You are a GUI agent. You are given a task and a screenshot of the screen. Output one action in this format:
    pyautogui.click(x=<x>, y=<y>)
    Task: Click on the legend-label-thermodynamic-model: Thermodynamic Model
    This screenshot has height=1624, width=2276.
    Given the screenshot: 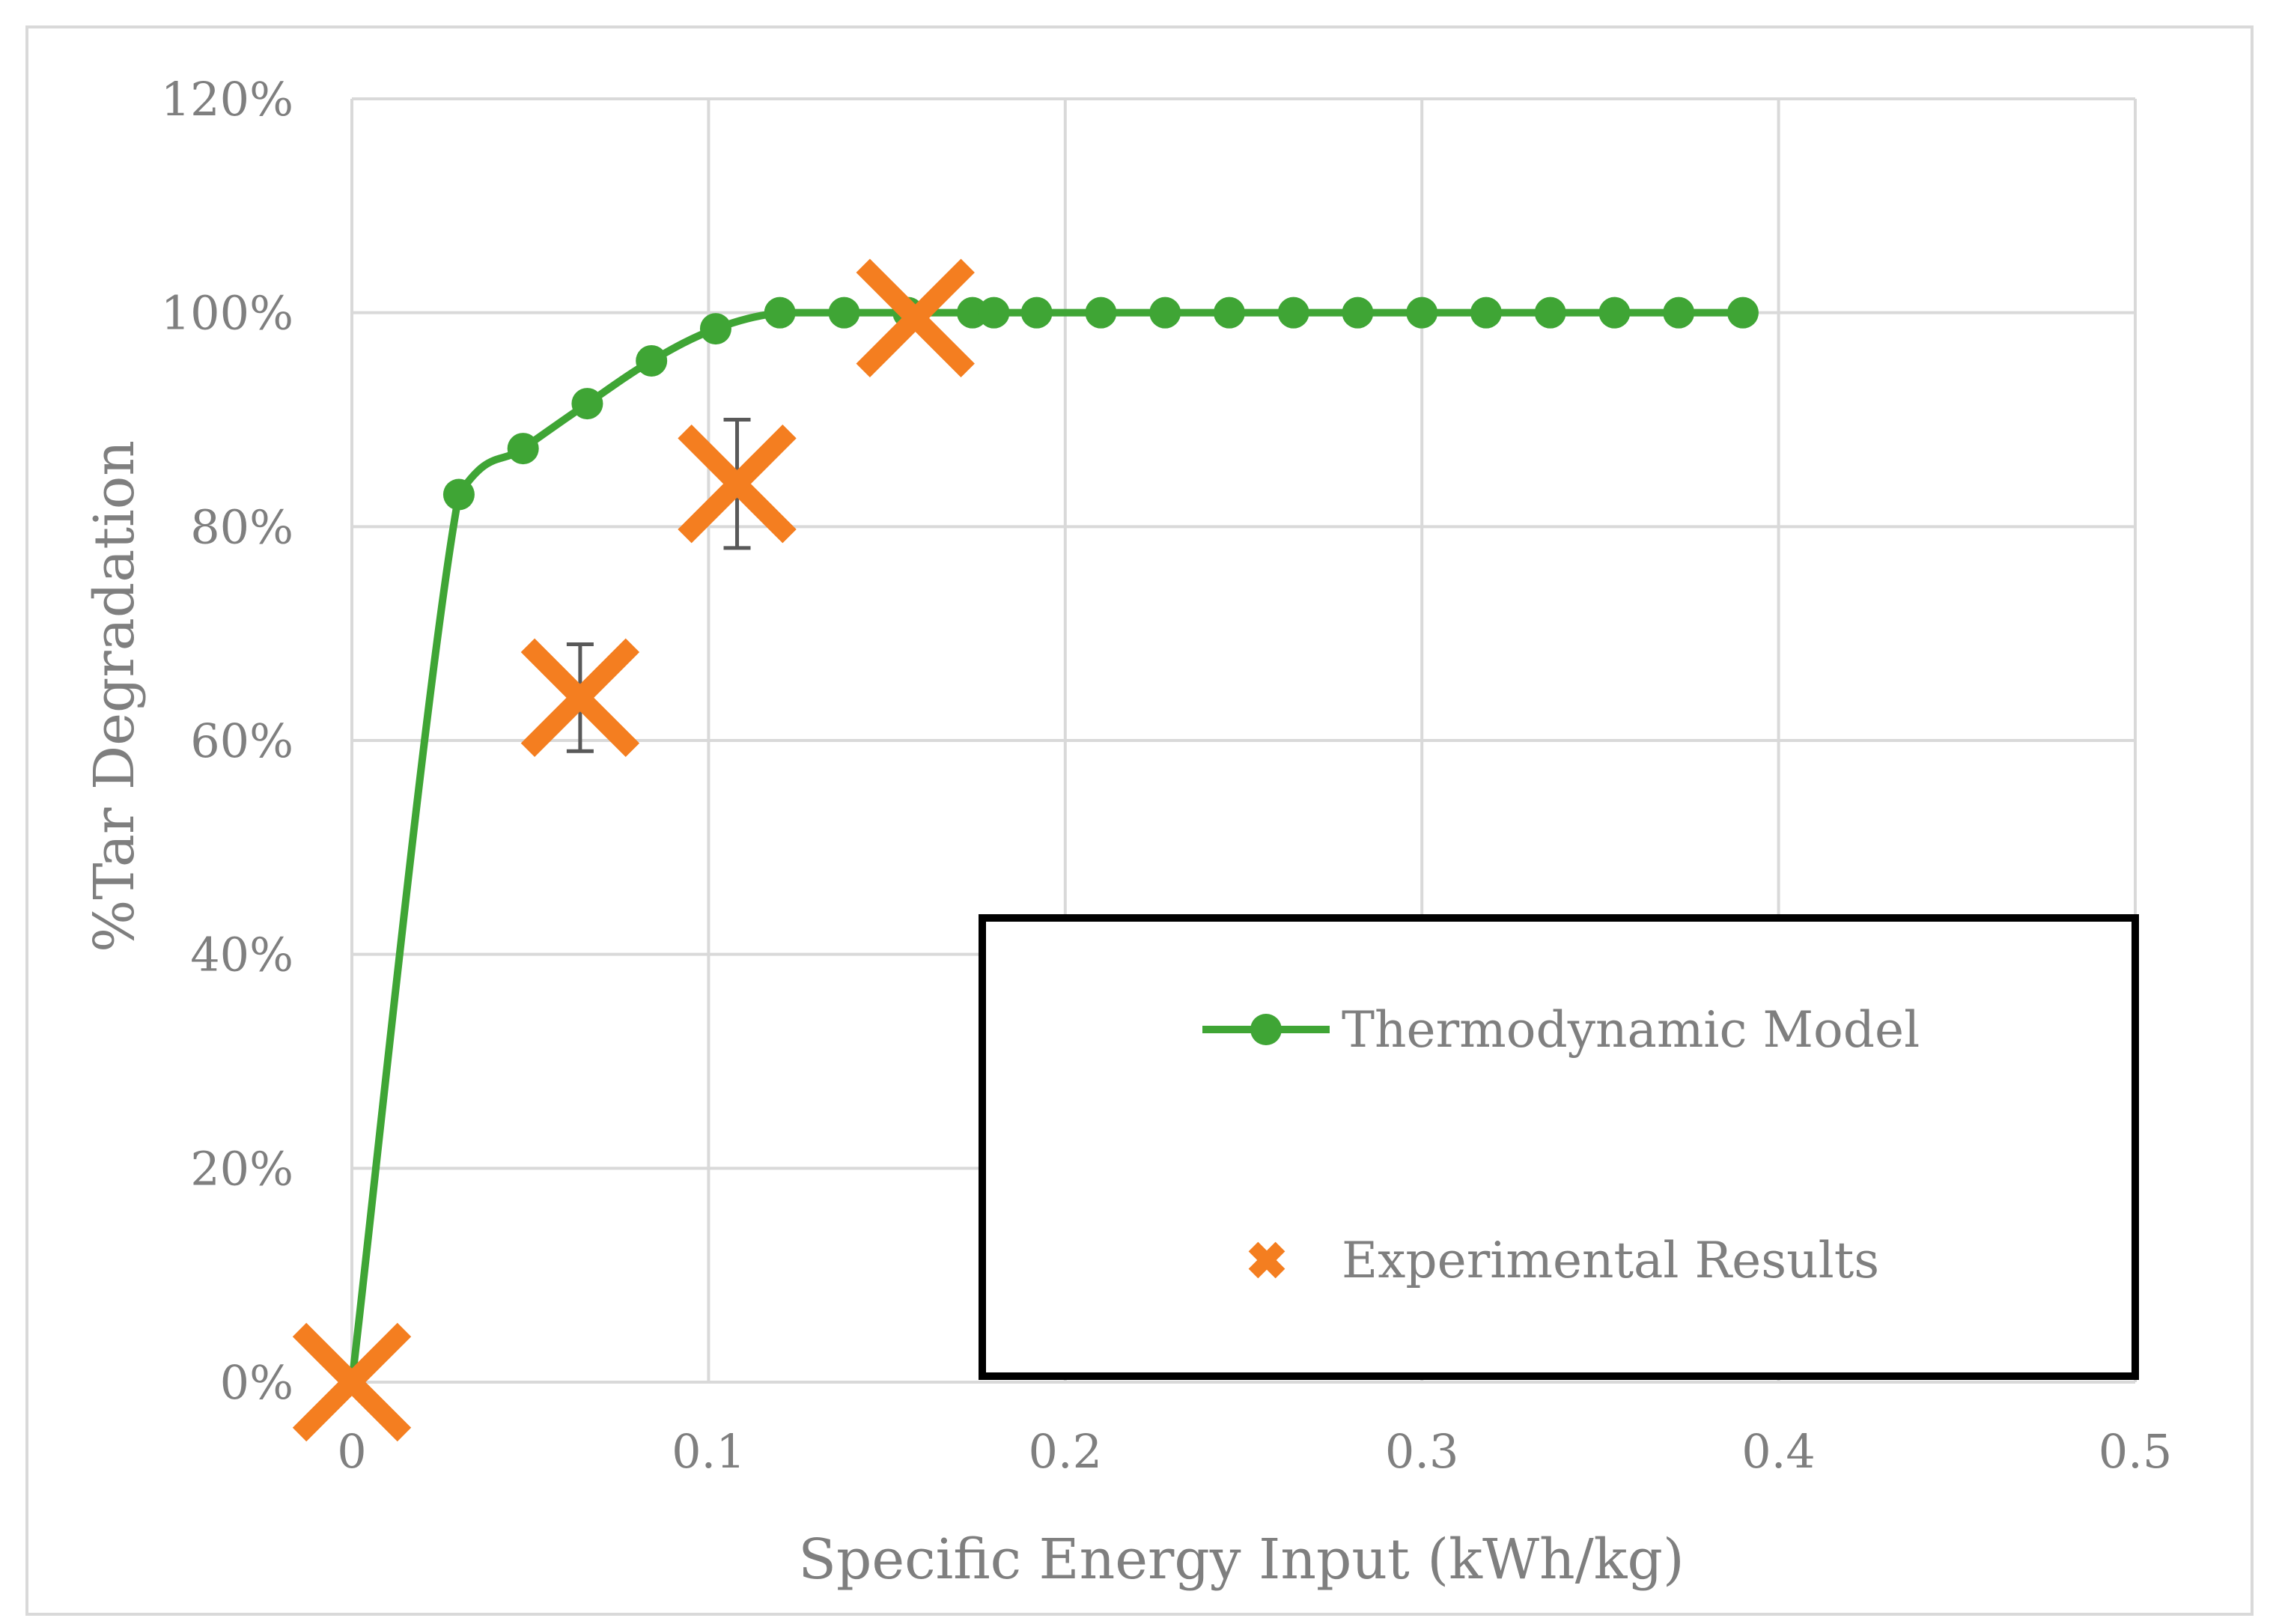 What is the action you would take?
    pyautogui.click(x=1631, y=1030)
    